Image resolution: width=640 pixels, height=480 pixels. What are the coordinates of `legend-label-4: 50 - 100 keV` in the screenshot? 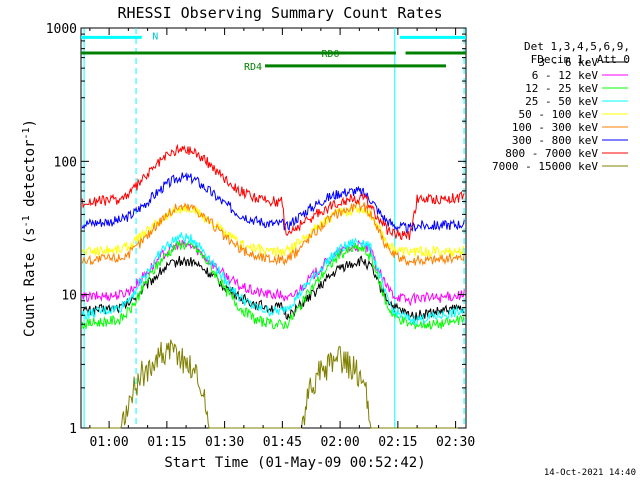 It's located at (559, 114).